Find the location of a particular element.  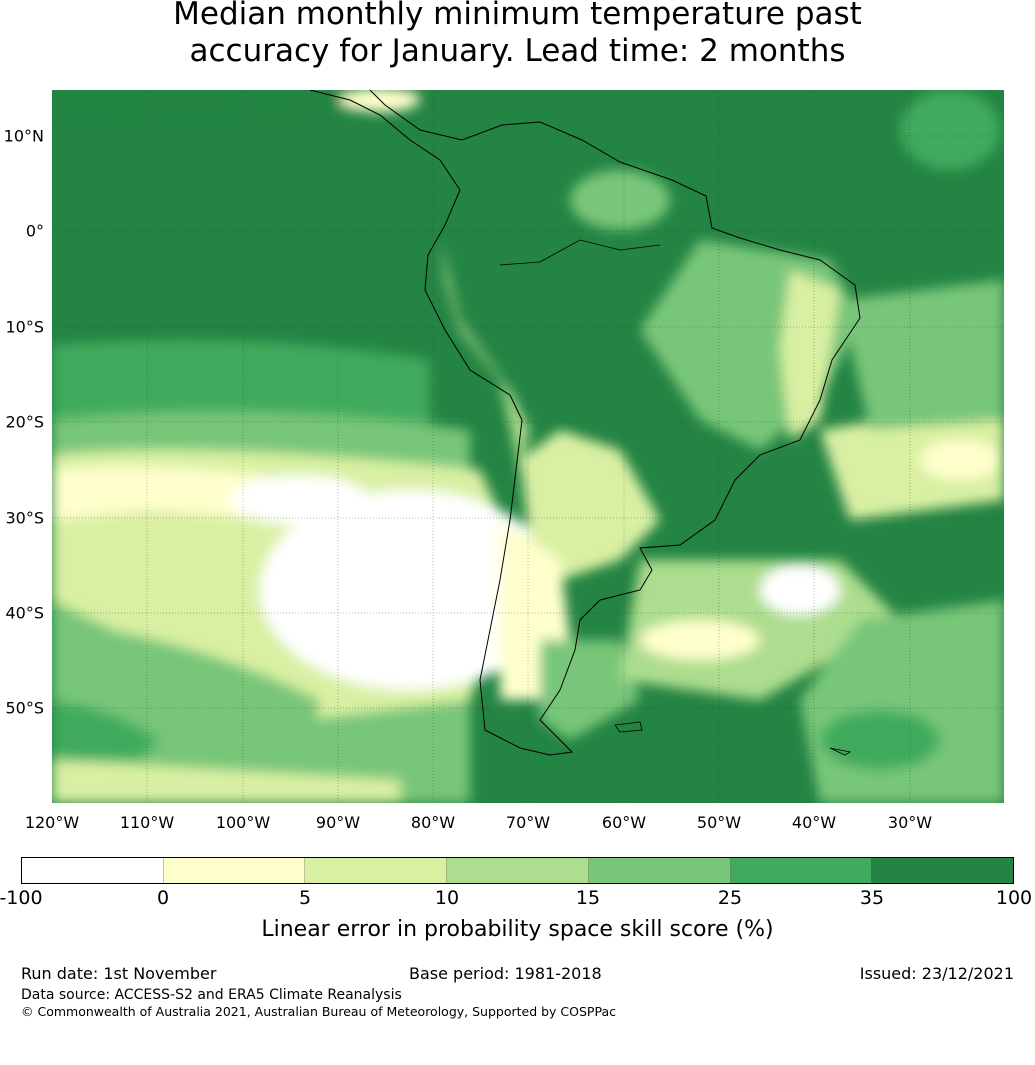

colorbar-label: -100 is located at coordinates (21, 898).